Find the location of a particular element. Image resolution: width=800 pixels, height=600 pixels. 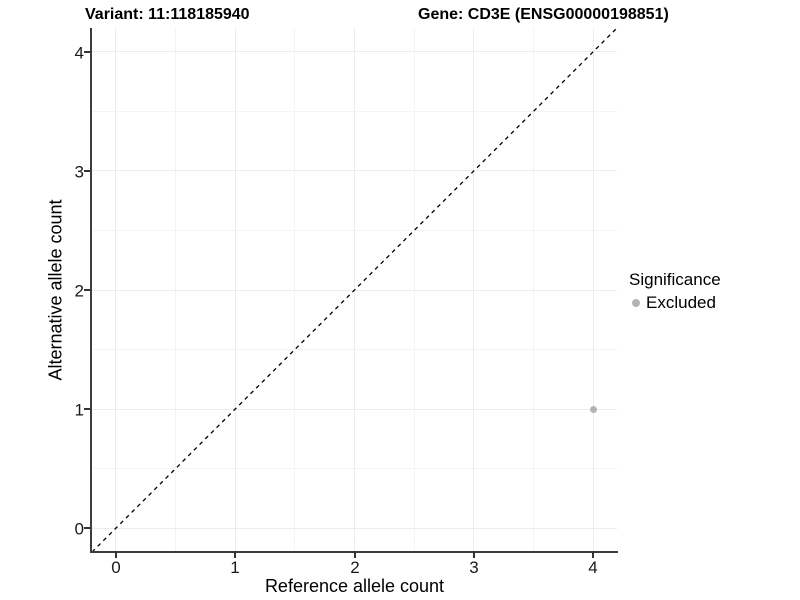

x-tick-label: 4 is located at coordinates (593, 567).